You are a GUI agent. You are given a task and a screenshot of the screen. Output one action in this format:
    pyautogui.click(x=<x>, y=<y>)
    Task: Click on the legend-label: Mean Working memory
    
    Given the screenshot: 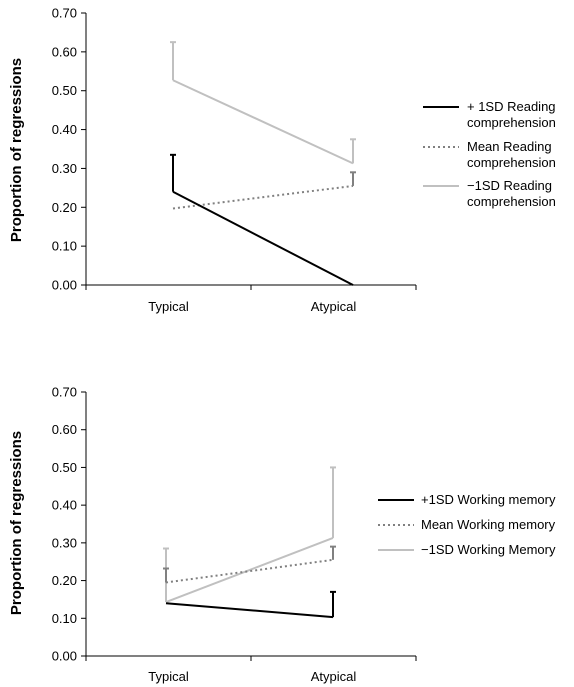 What is the action you would take?
    pyautogui.click(x=488, y=524)
    